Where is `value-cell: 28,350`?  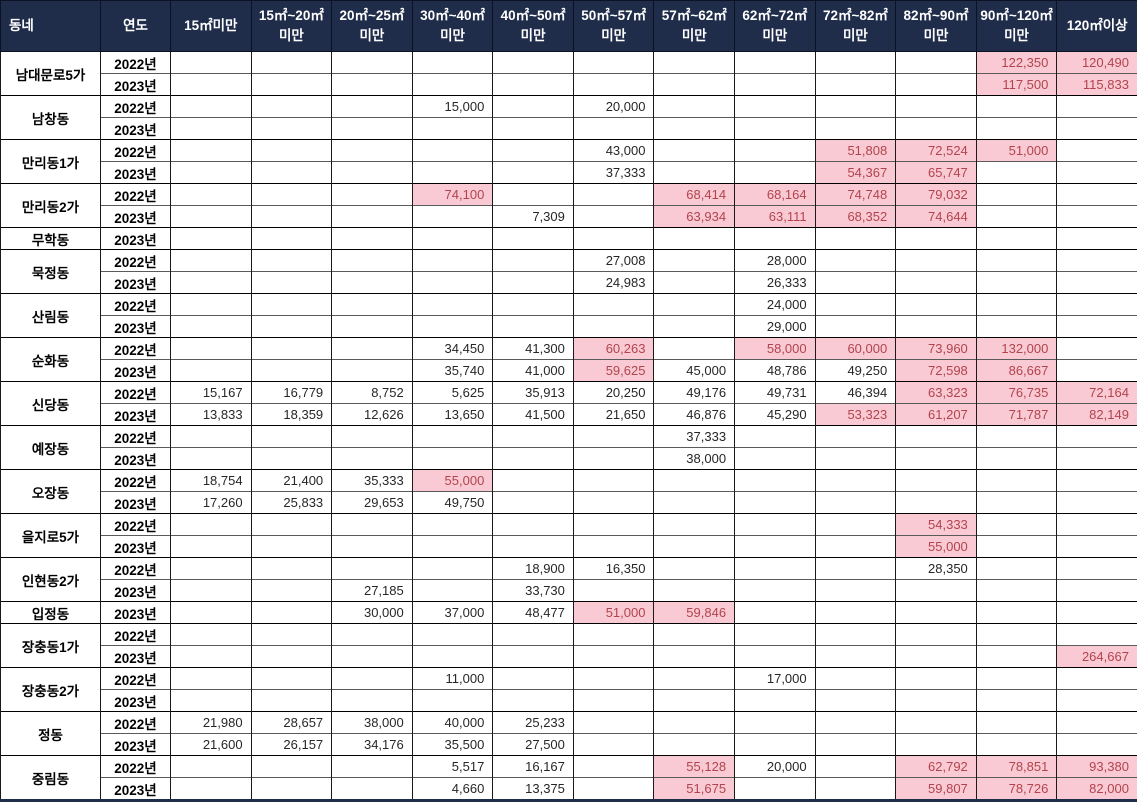 value-cell: 28,350 is located at coordinates (936, 569).